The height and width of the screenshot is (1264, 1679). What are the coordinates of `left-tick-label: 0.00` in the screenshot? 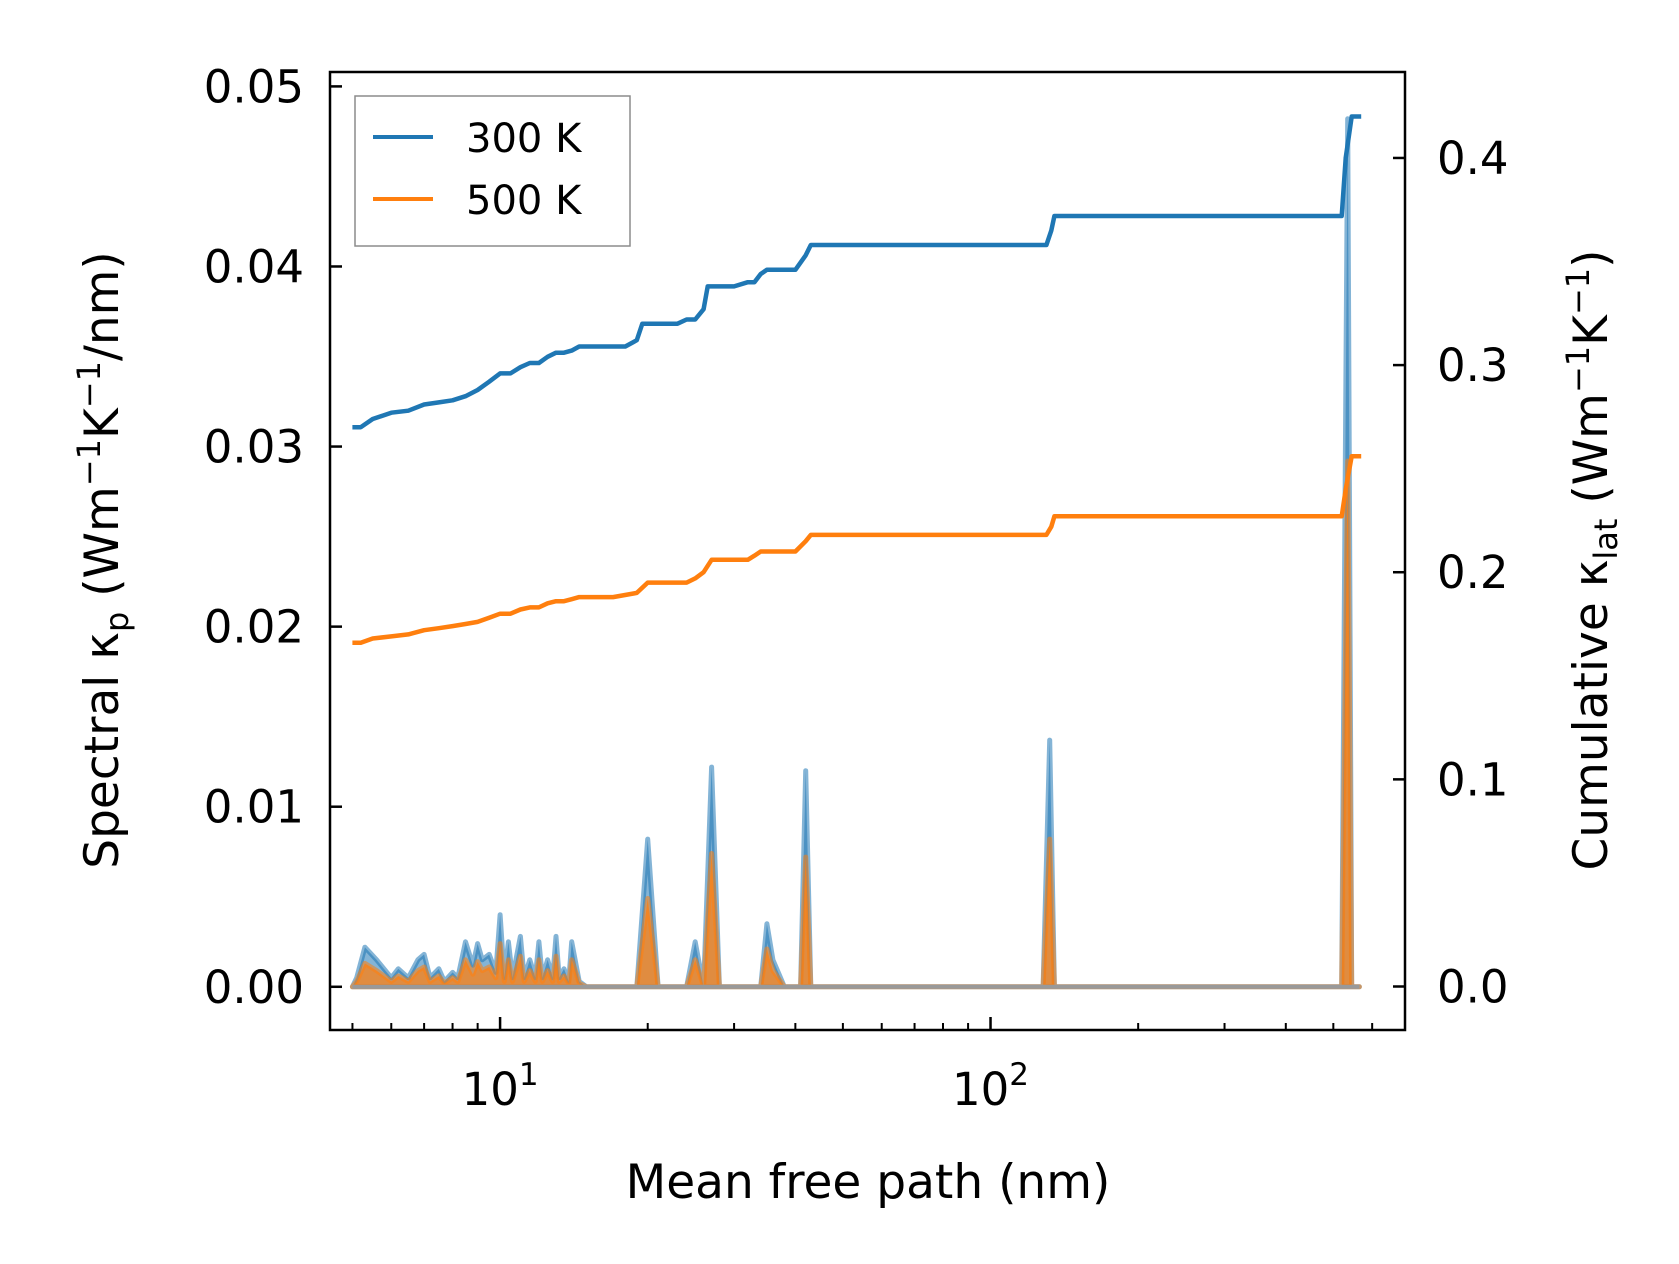 It's located at (254, 987).